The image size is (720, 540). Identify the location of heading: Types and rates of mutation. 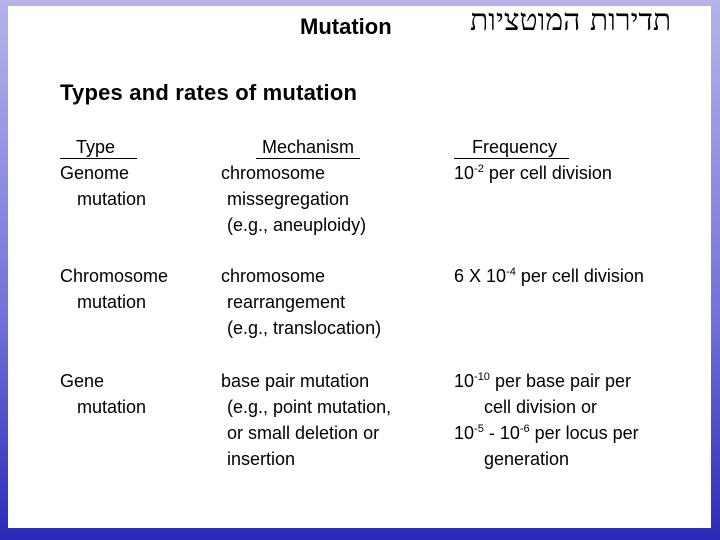
(209, 92).